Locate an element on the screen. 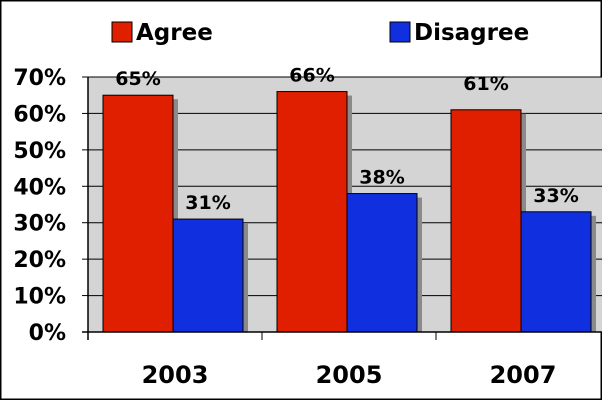 This screenshot has height=405, width=602. legend-label-agree: Agree is located at coordinates (174, 33).